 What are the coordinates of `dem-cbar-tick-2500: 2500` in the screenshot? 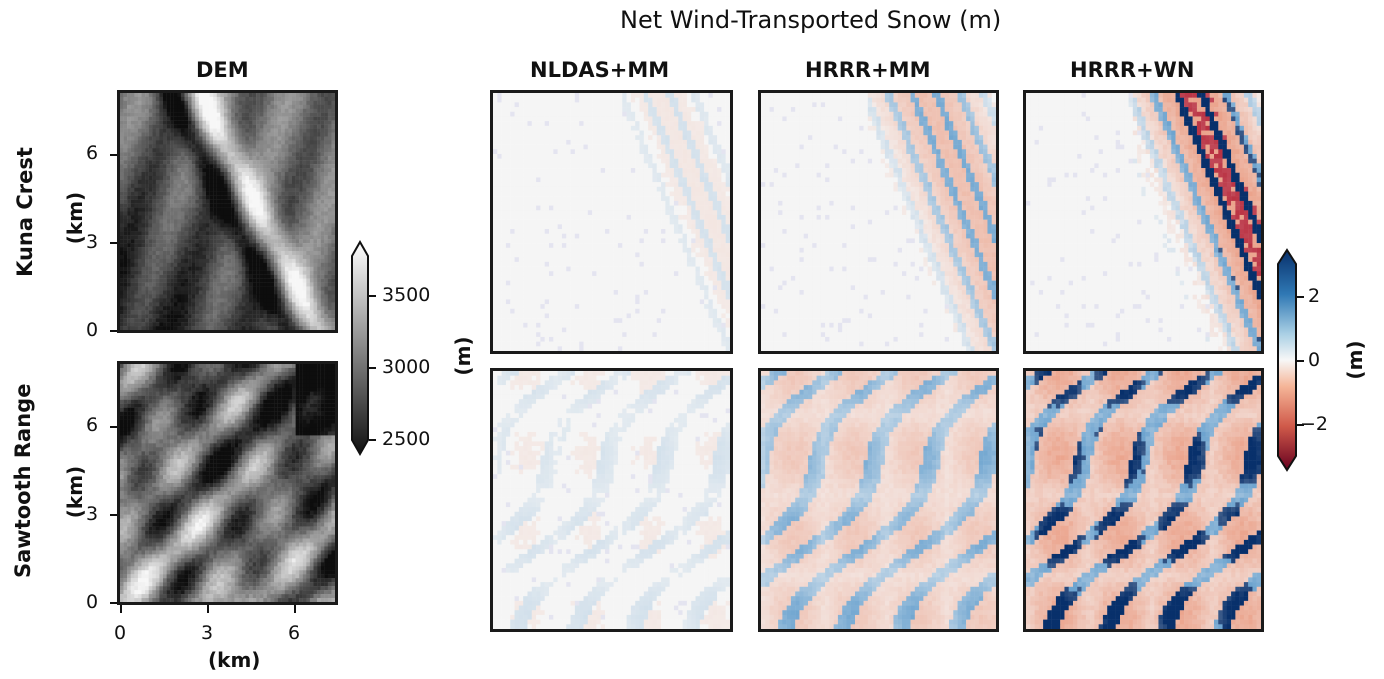 It's located at (406, 439).